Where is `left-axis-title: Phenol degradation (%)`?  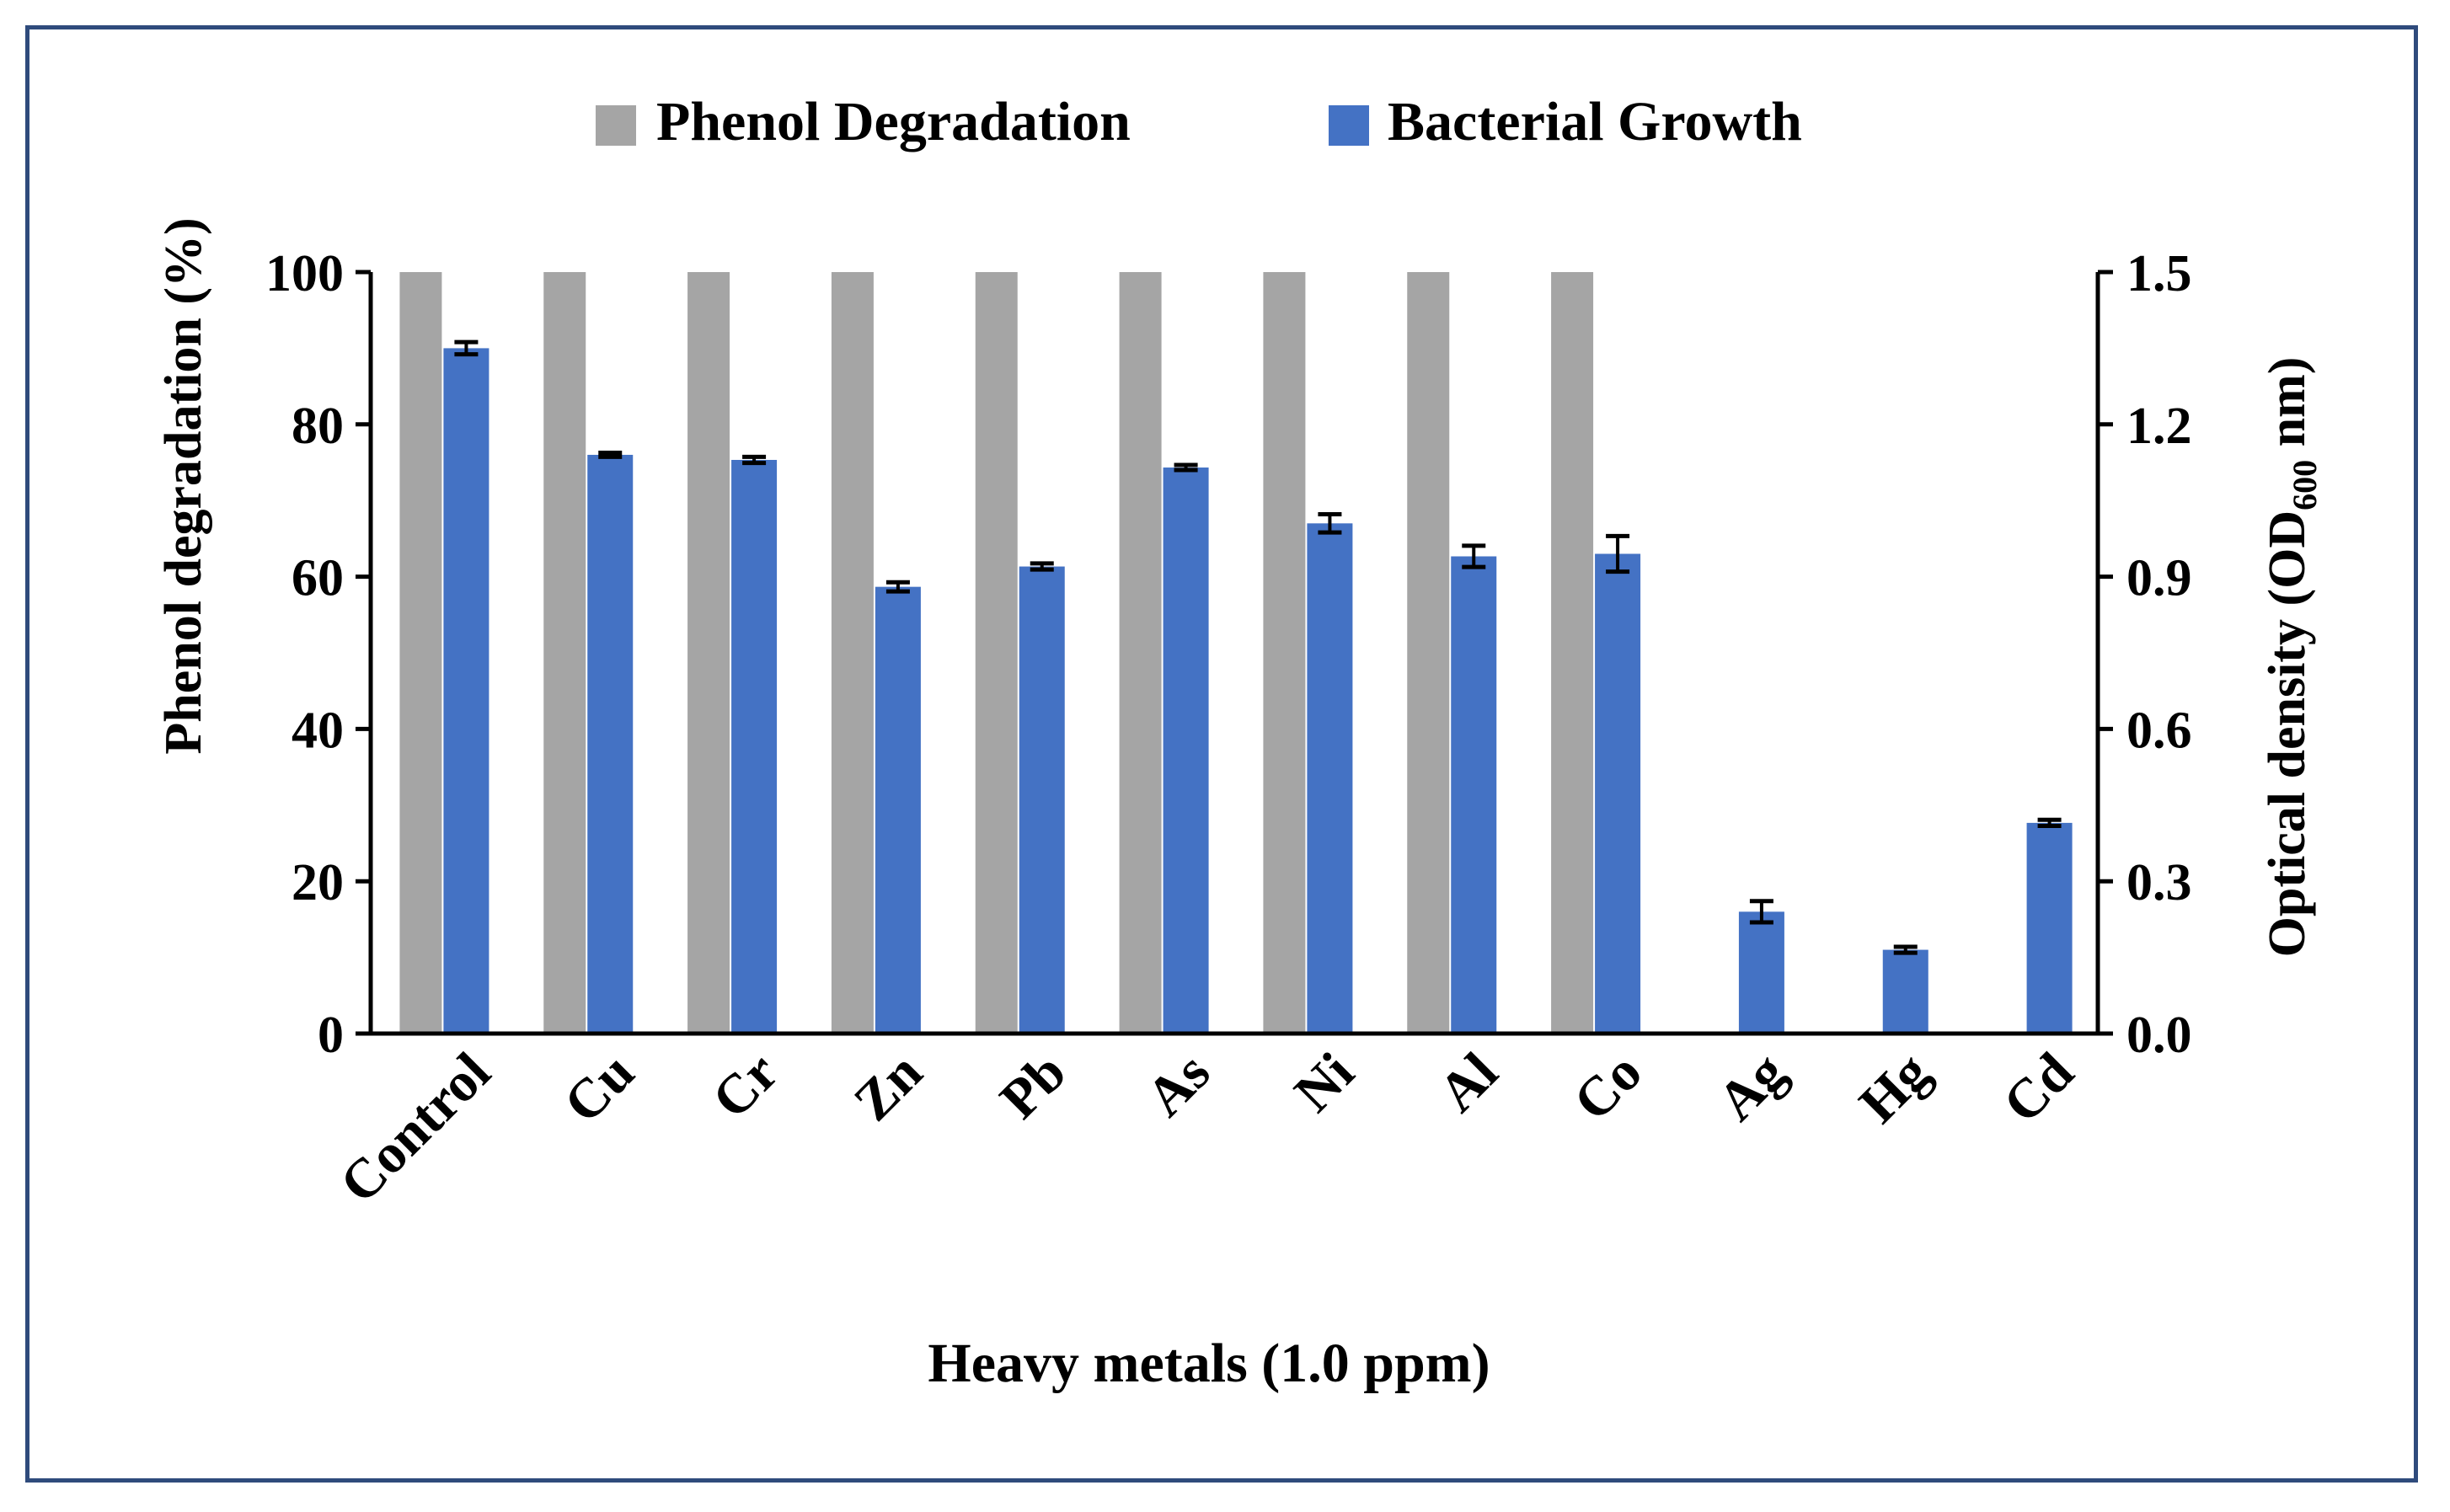 left-axis-title: Phenol degradation (%) is located at coordinates (183, 485).